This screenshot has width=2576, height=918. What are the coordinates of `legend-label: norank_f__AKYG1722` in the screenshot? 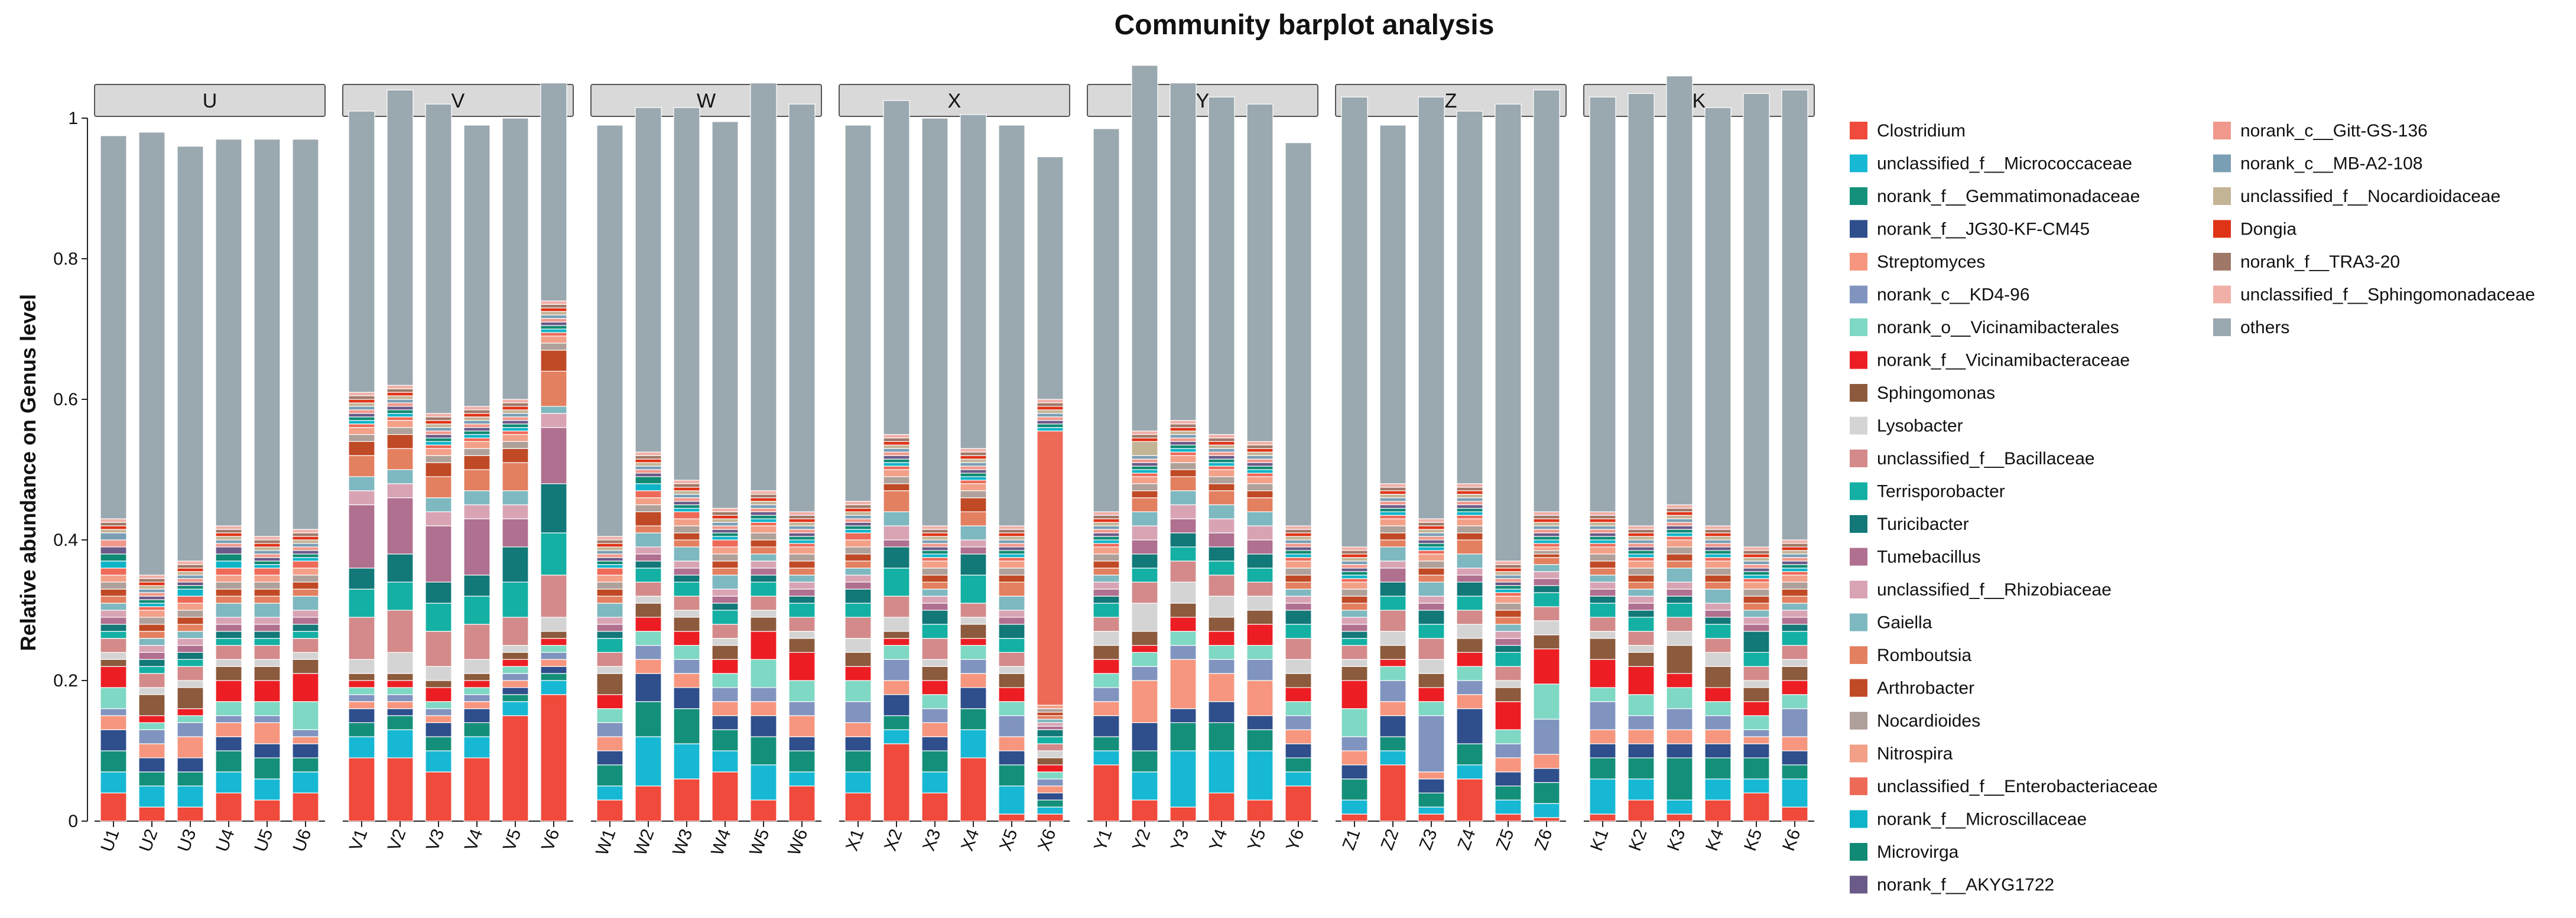 It's located at (1965, 885).